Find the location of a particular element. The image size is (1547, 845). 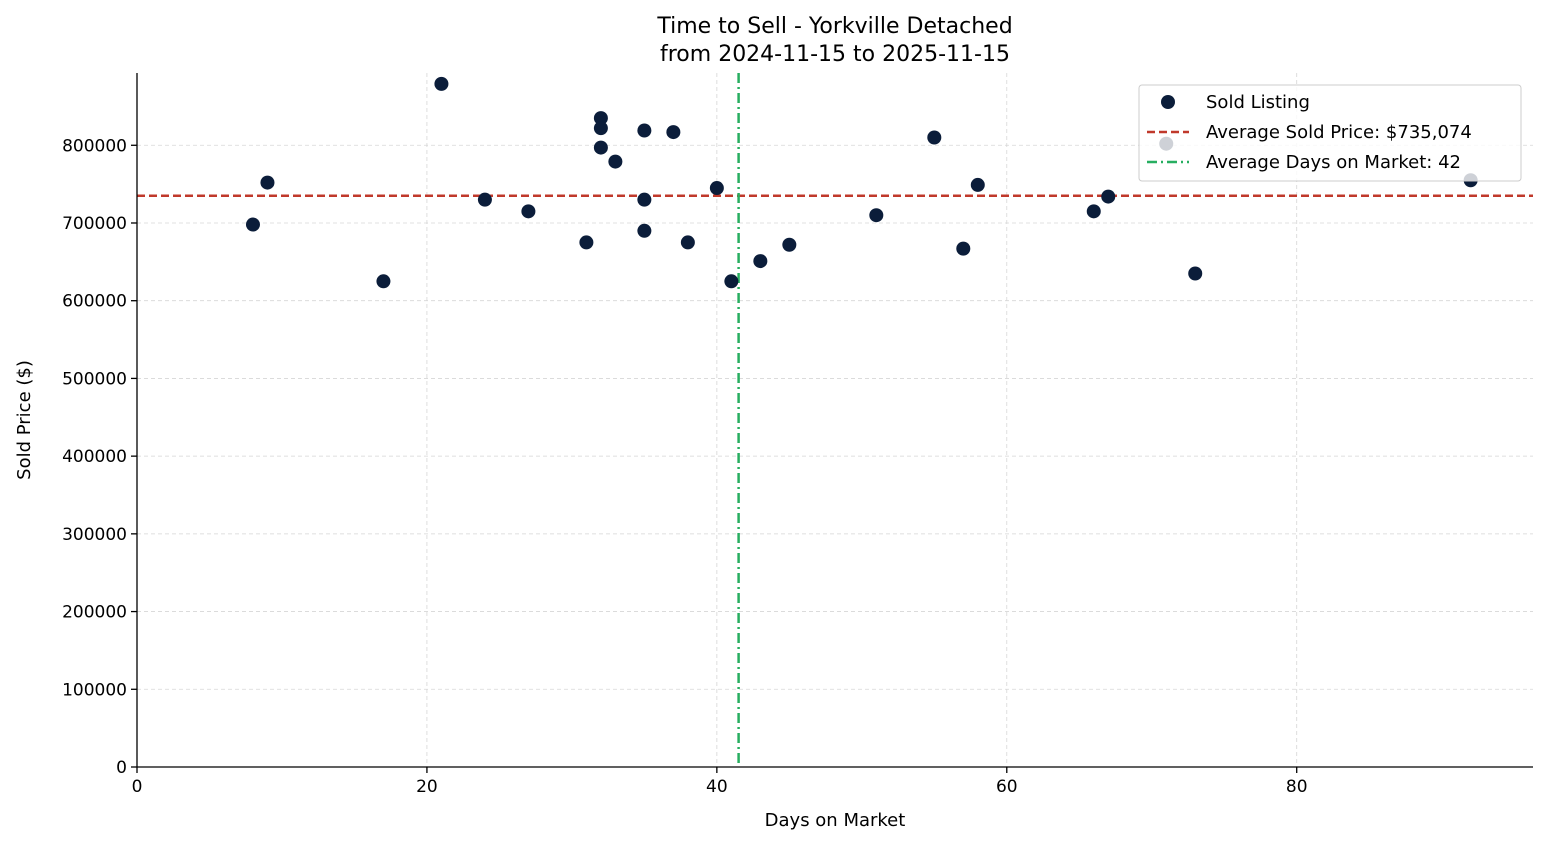

y-tick-label: 500000 is located at coordinates (94, 379).